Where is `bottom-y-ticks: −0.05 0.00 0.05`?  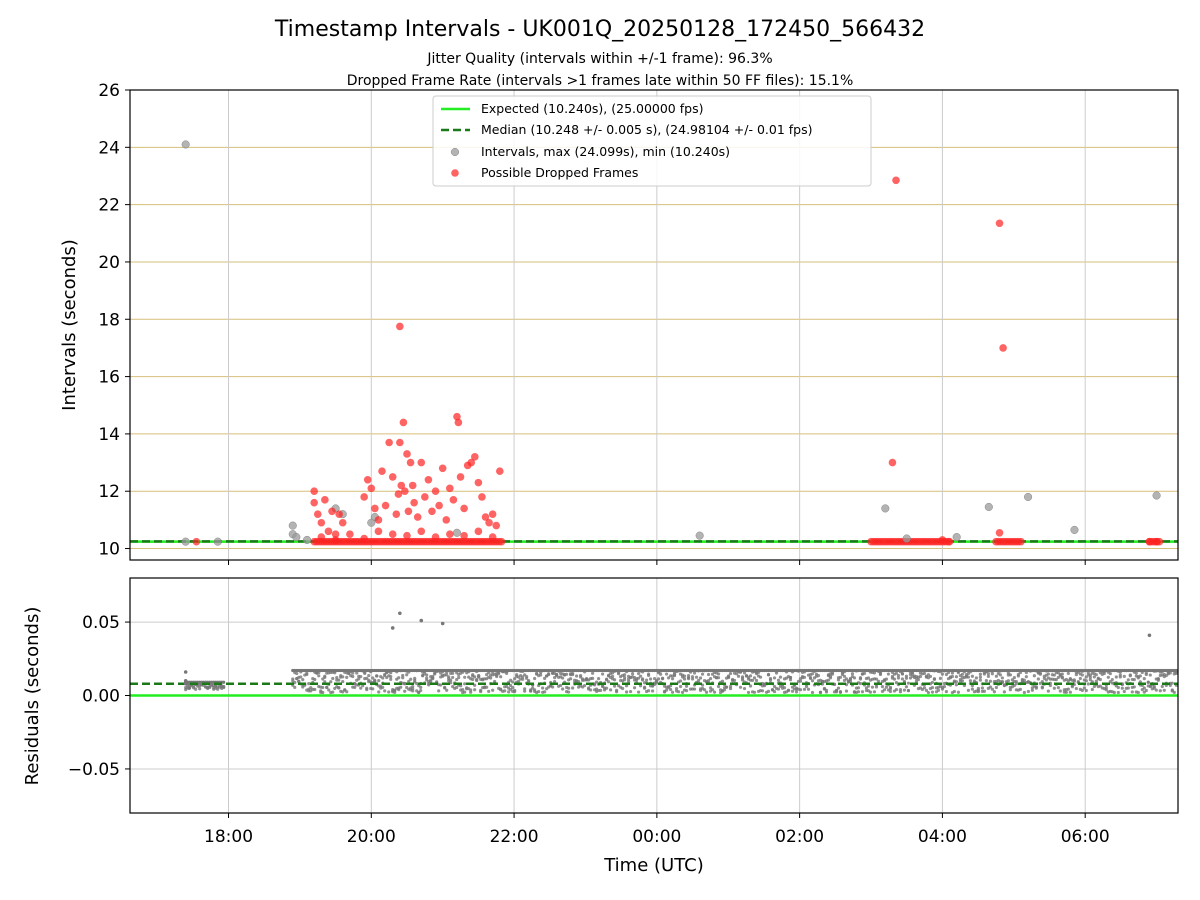
bottom-y-ticks: −0.05 0.00 0.05 is located at coordinates (99, 696).